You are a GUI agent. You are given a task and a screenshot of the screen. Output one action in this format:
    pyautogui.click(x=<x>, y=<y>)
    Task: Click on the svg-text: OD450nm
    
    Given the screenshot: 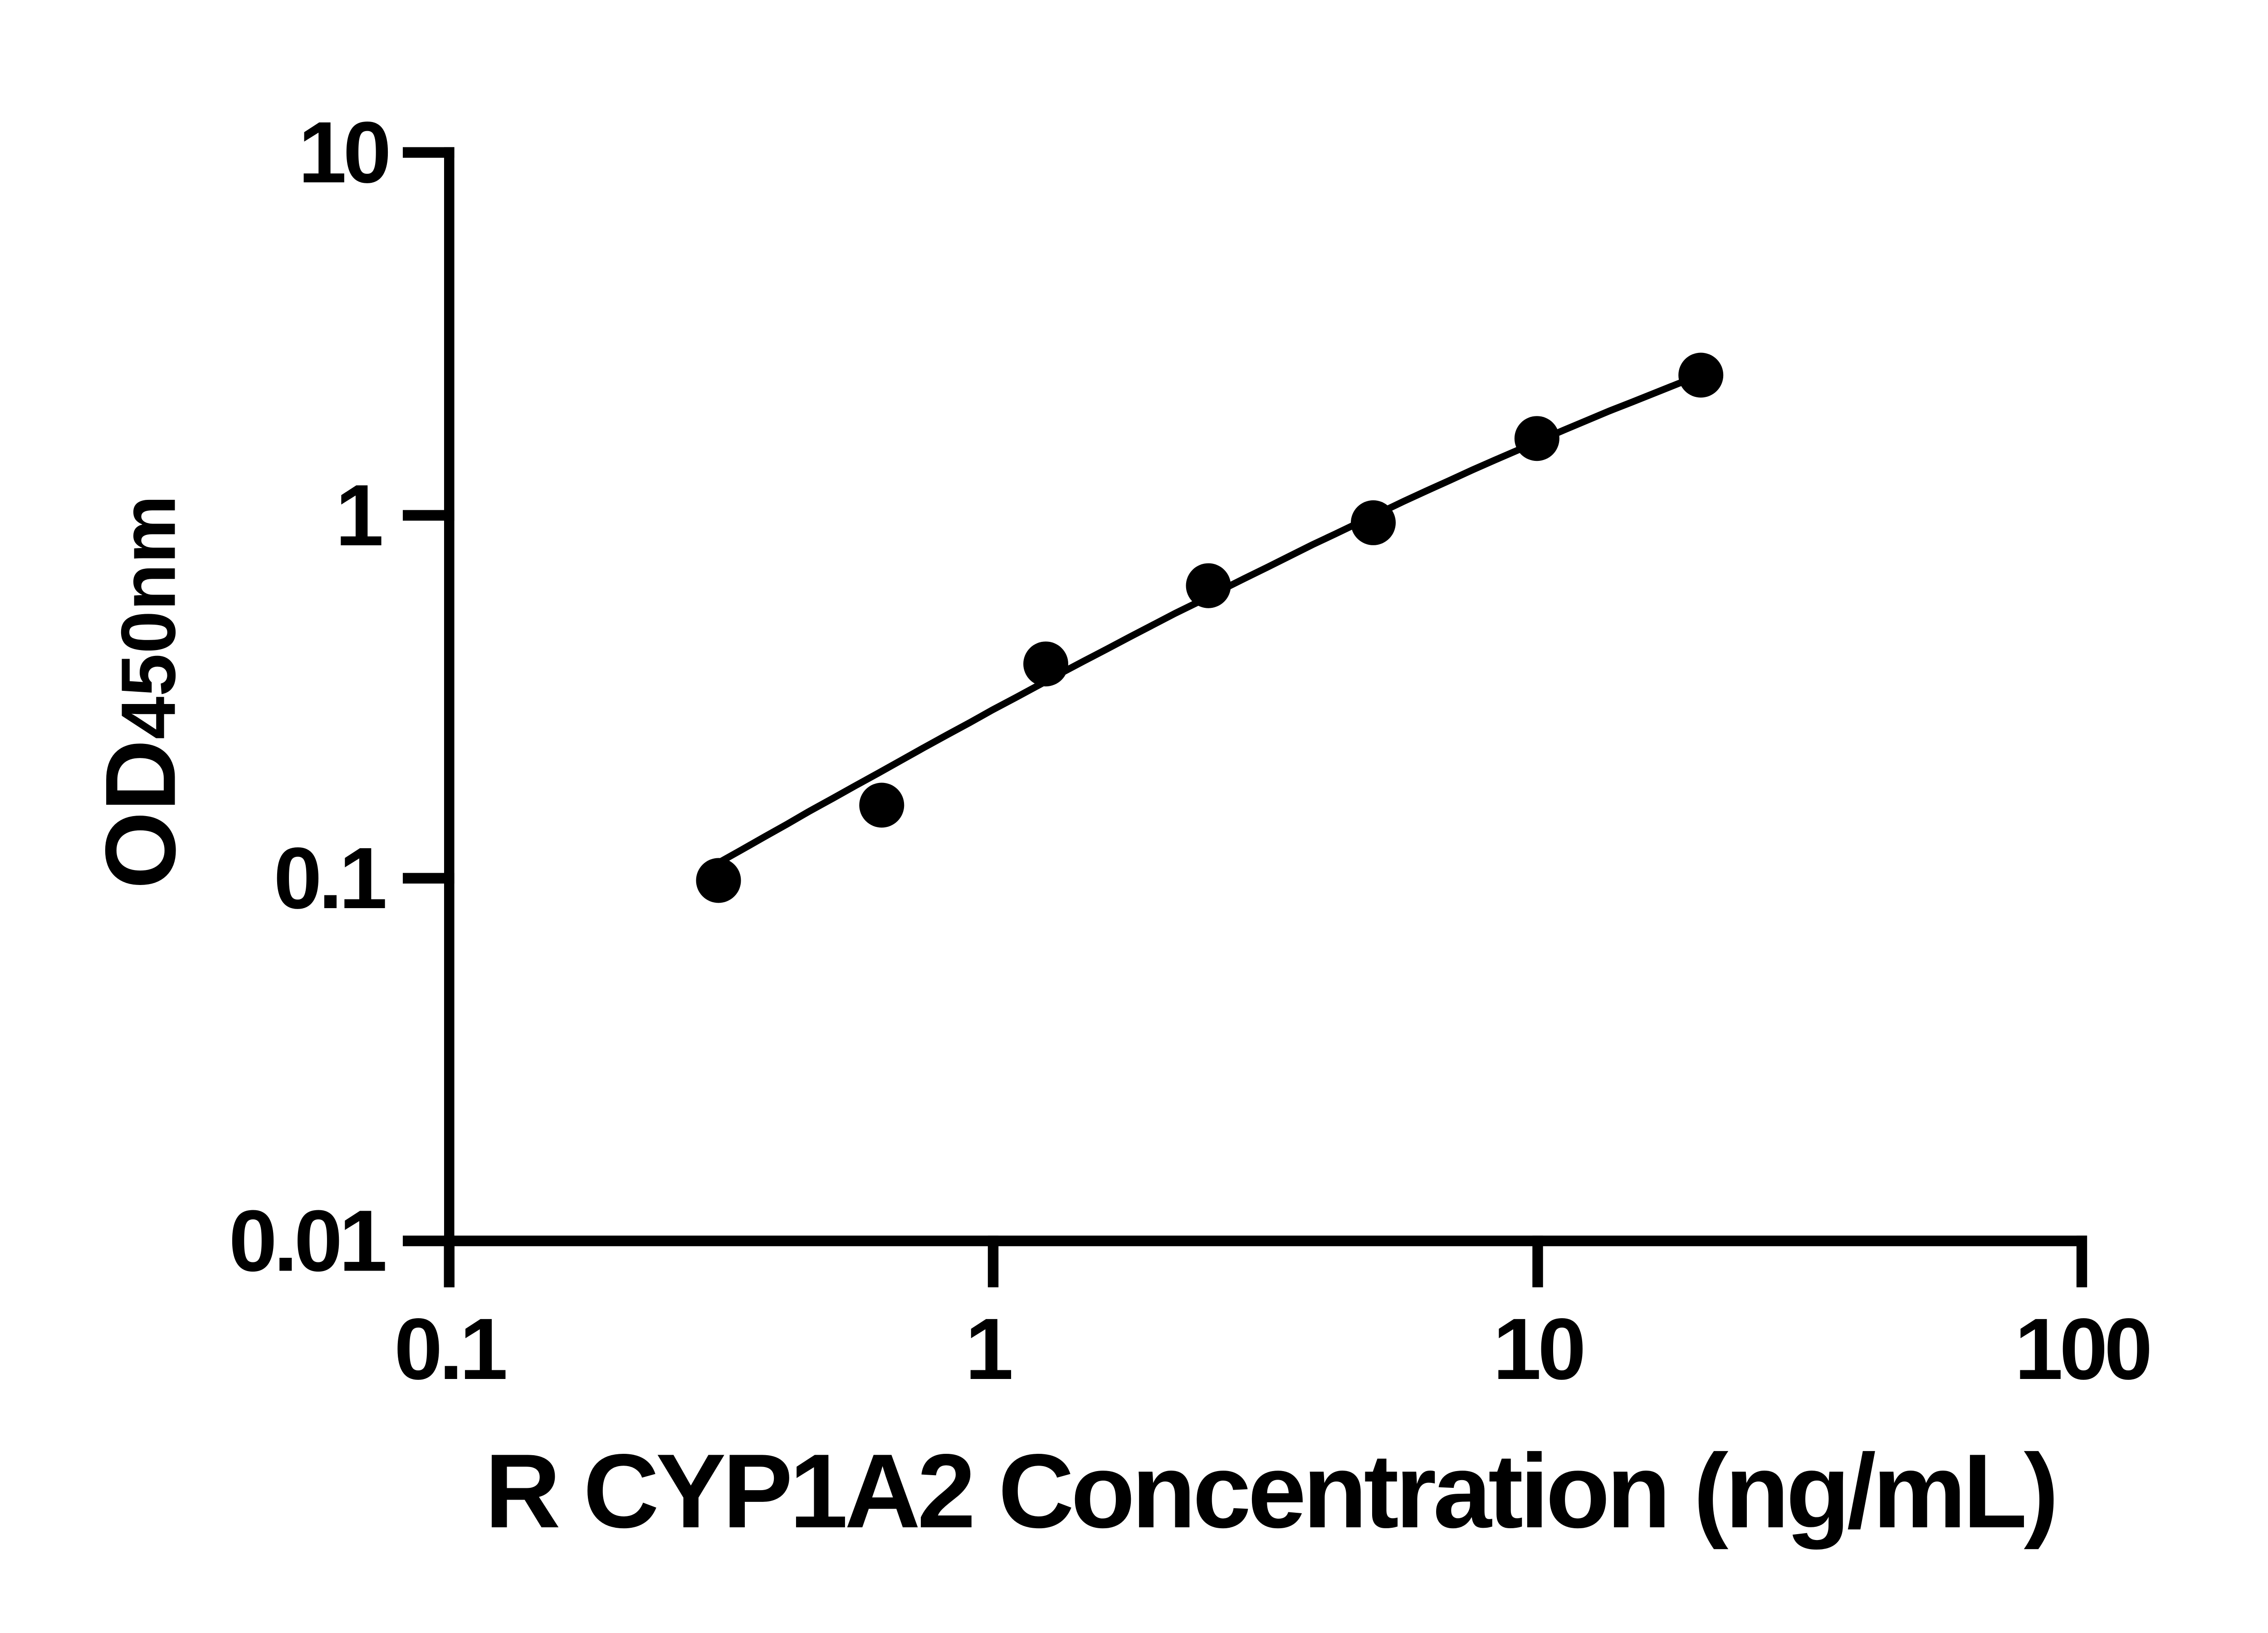 What is the action you would take?
    pyautogui.click(x=140, y=692)
    